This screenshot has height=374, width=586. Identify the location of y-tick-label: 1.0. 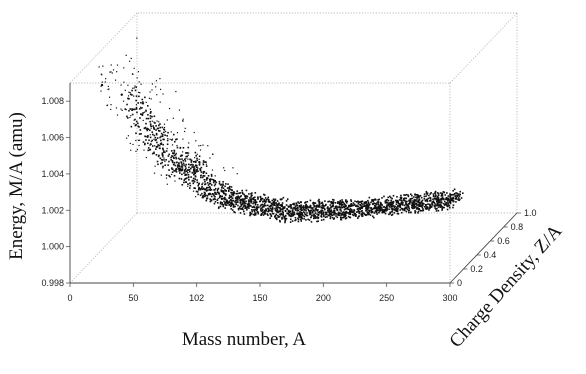
(530, 213).